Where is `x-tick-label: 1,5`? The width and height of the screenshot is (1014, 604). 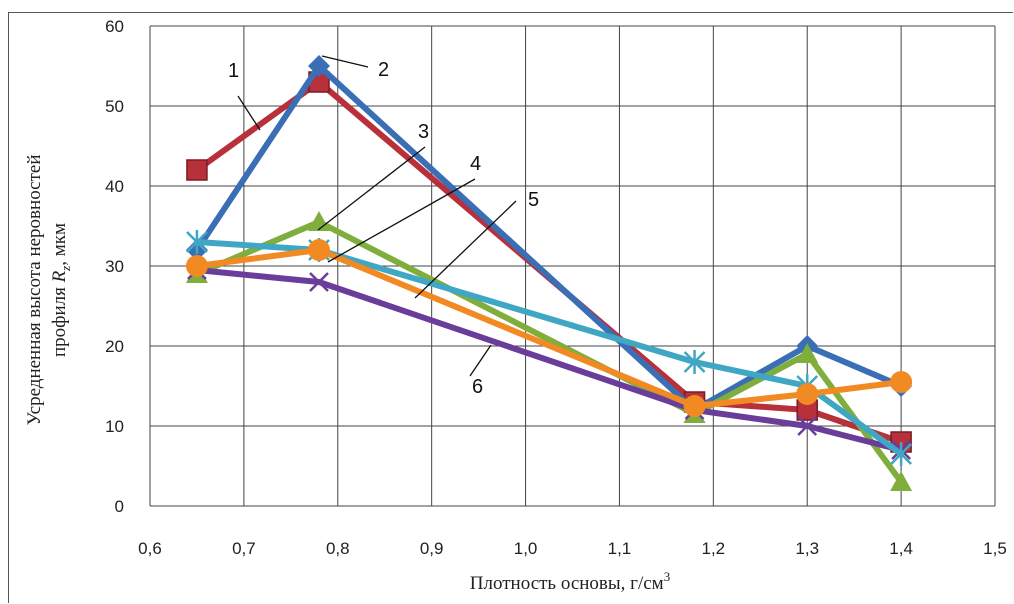
x-tick-label: 1,5 is located at coordinates (995, 548).